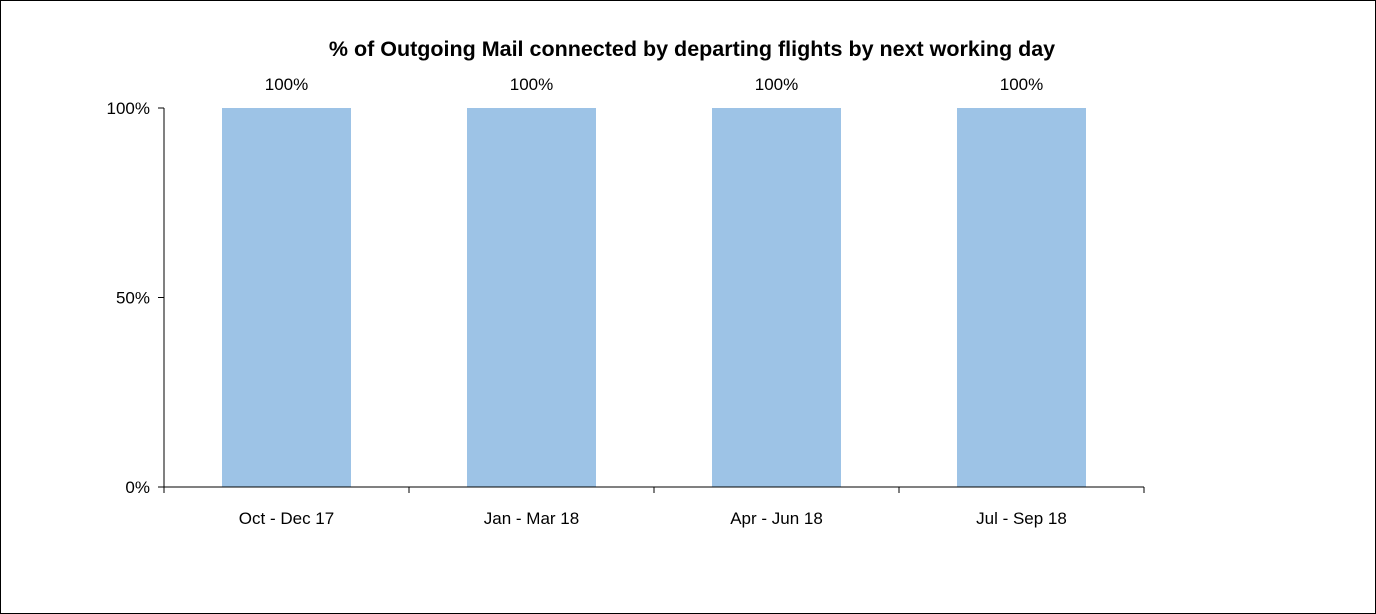  I want to click on x-tick-label: Jan - Mar 18, so click(531, 518).